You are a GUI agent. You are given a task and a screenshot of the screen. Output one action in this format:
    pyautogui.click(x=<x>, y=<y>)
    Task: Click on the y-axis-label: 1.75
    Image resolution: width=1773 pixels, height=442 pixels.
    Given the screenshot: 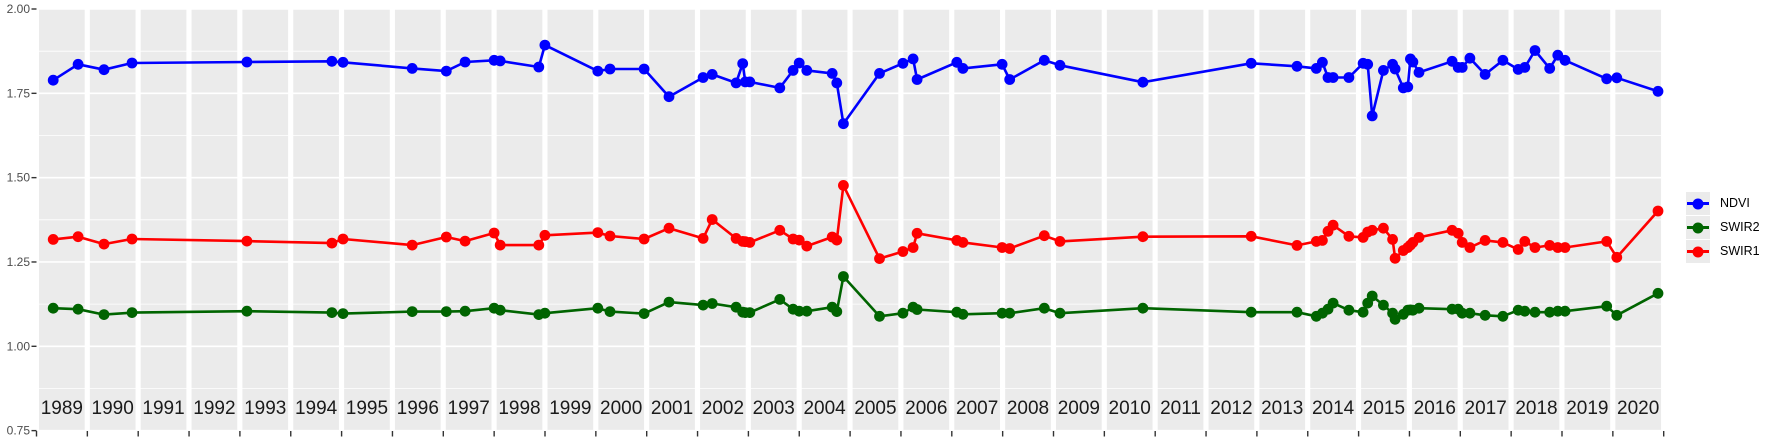 What is the action you would take?
    pyautogui.click(x=19, y=93)
    